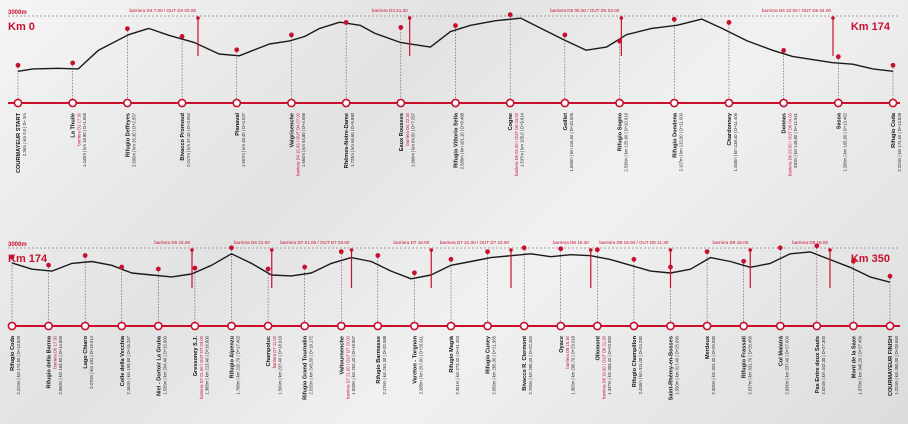  Describe the element at coordinates (390, 10) in the screenshot. I see `barrier-label: barriera D4 21.30` at that location.